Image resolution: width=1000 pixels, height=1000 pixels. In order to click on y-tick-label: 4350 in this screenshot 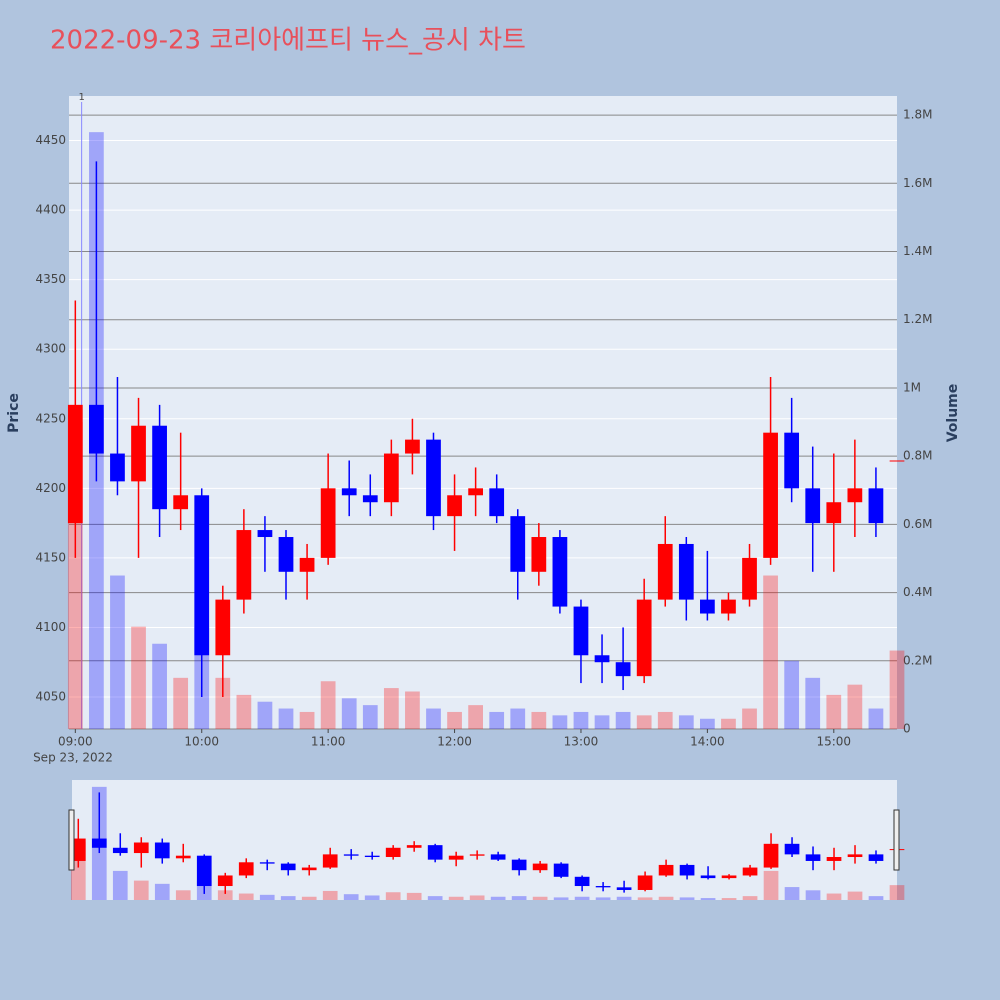, I will do `click(50, 279)`.